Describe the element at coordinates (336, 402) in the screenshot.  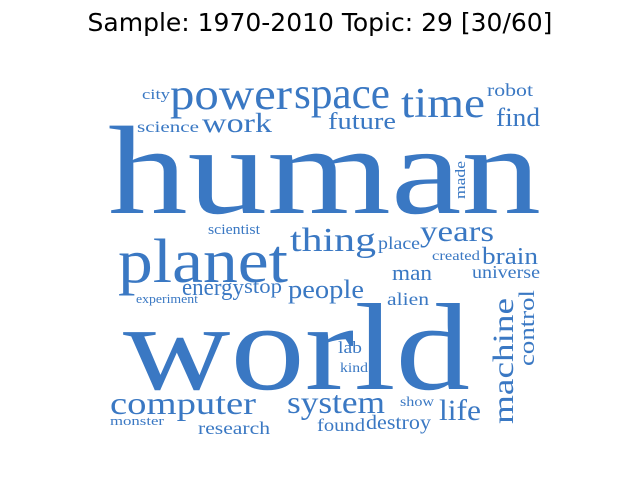
I see `word-system: system` at that location.